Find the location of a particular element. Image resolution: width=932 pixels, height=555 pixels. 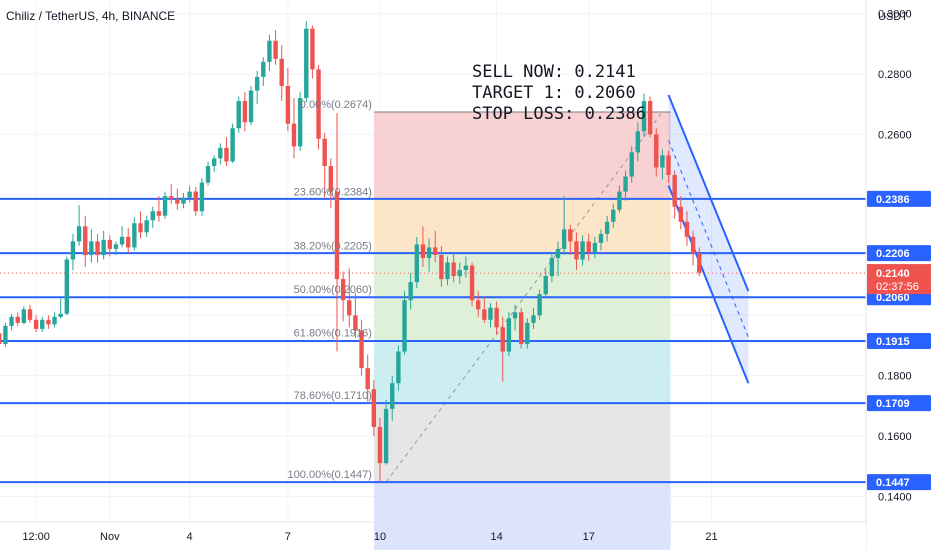

price-axis-unit: USDT is located at coordinates (893, 17).